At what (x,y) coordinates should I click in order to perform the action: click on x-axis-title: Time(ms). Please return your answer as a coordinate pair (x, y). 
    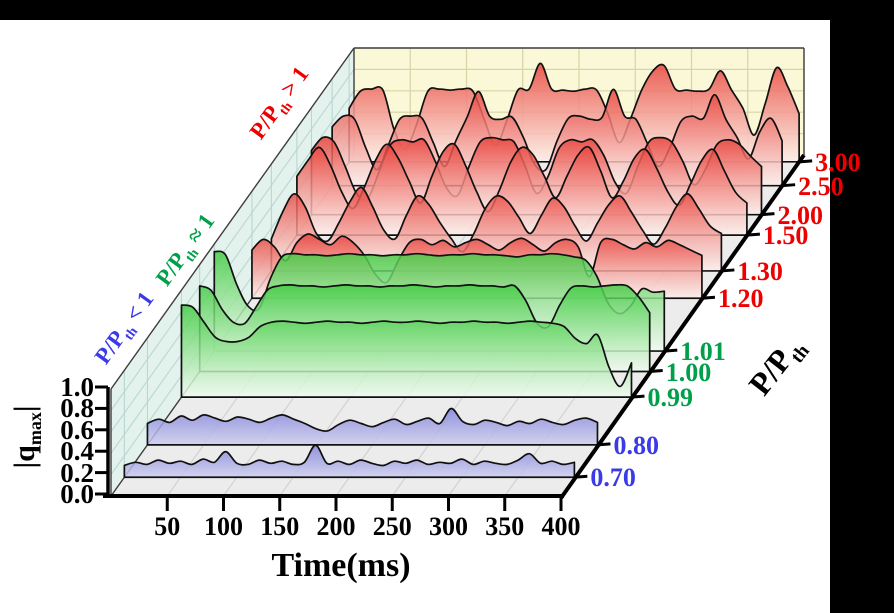
    Looking at the image, I should click on (341, 565).